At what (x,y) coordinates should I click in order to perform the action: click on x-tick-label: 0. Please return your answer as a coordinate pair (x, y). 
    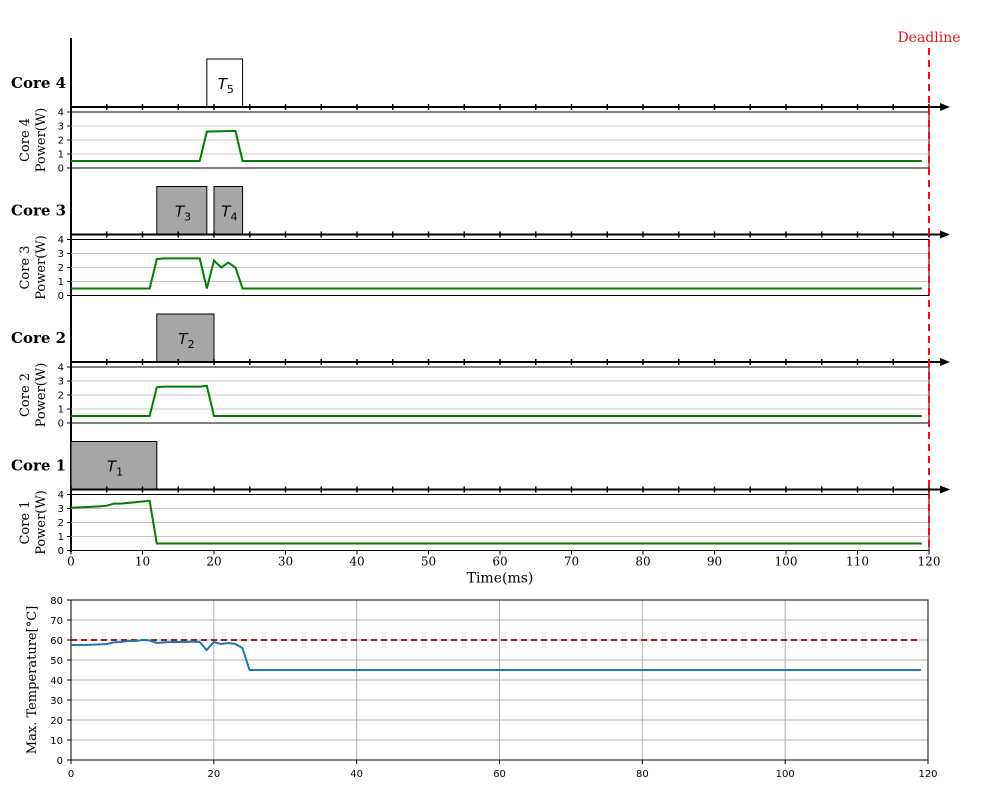
    Looking at the image, I should click on (71, 562).